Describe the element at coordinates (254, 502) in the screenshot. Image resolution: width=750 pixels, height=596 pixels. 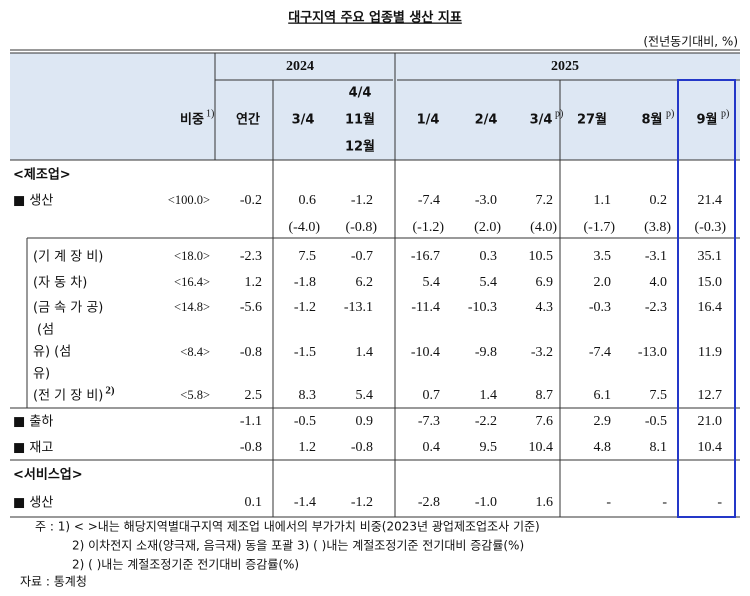
I see `cell: 0.1` at that location.